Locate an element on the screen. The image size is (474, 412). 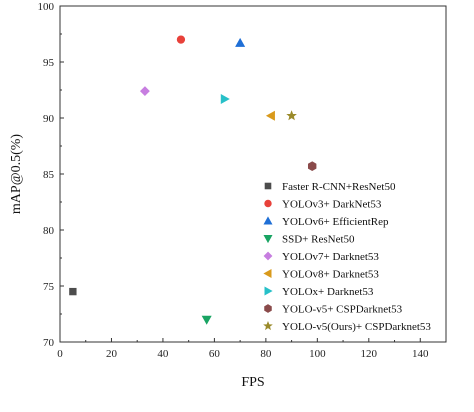
x-tick-label: 140 is located at coordinates (420, 354).